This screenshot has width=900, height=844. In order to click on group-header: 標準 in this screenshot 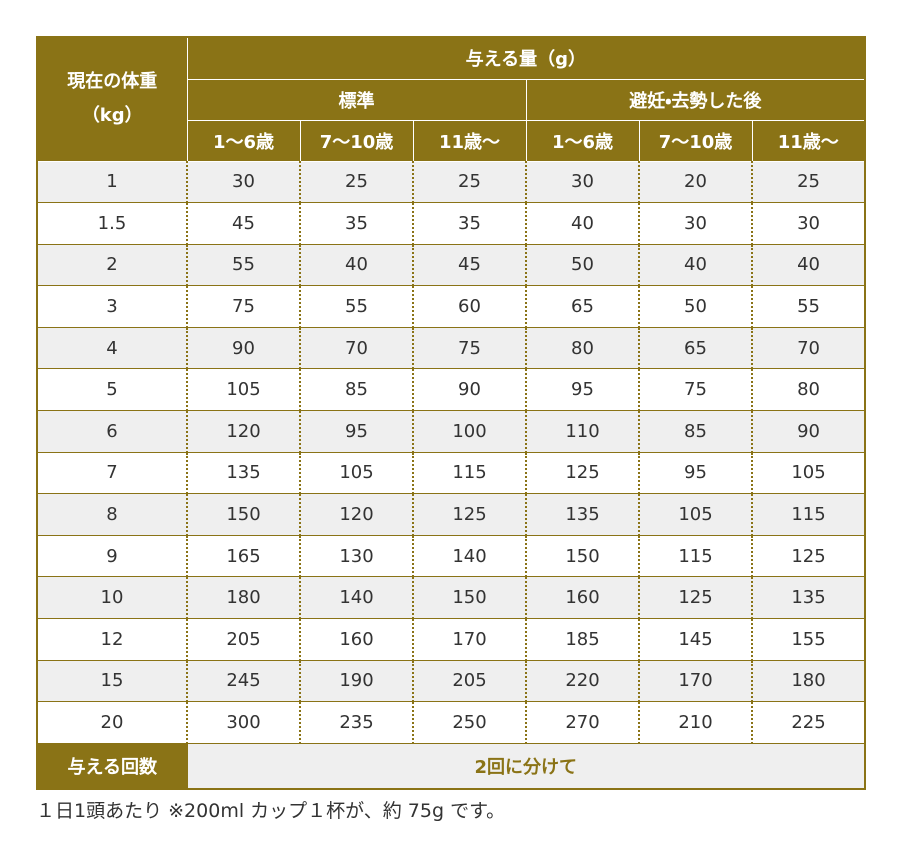, I will do `click(356, 99)`.